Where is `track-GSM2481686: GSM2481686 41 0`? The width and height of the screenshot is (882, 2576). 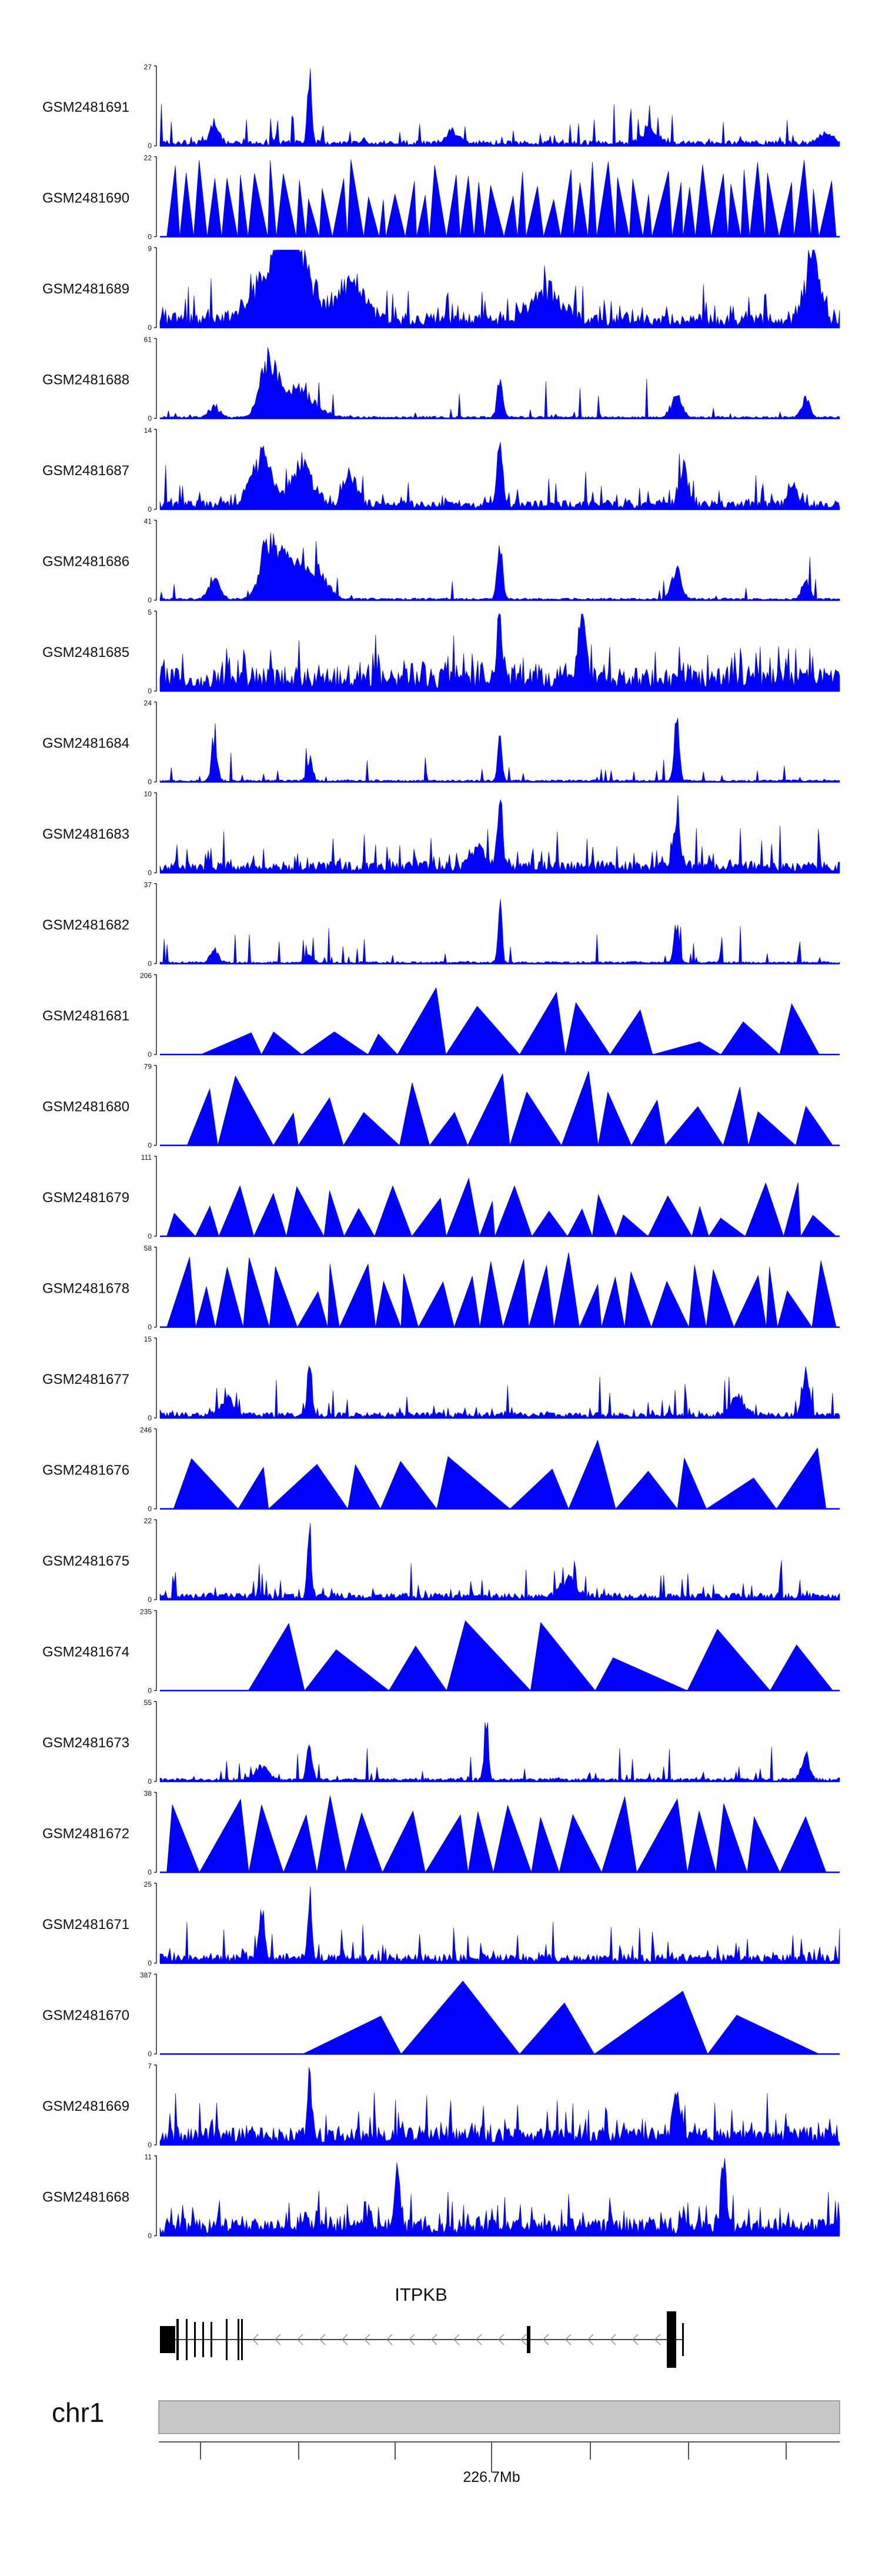 track-GSM2481686: GSM2481686 41 0 is located at coordinates (441, 561).